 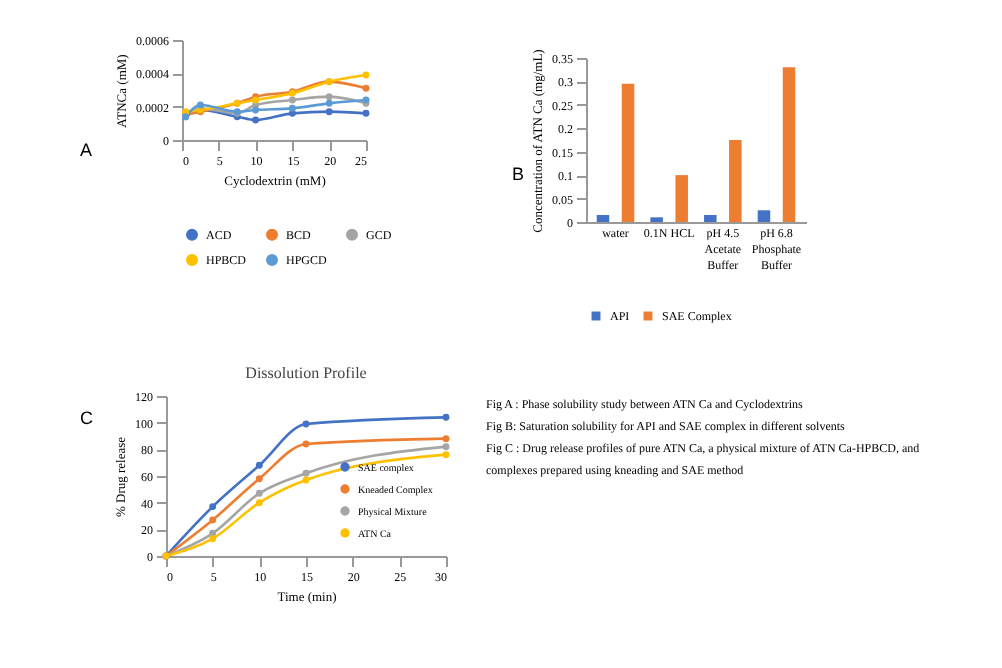 What do you see at coordinates (86, 150) in the screenshot?
I see `text: A` at bounding box center [86, 150].